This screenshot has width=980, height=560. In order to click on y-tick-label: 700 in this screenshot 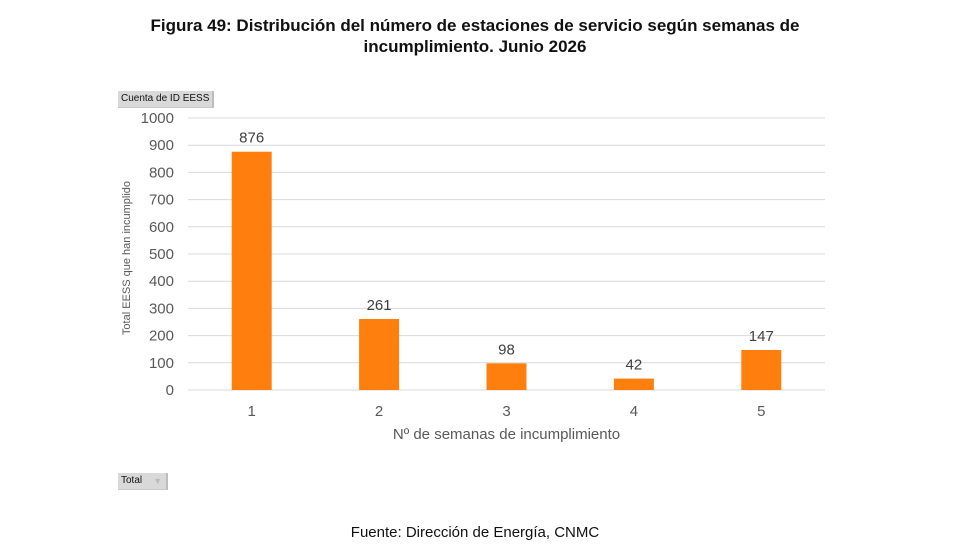, I will do `click(161, 200)`.